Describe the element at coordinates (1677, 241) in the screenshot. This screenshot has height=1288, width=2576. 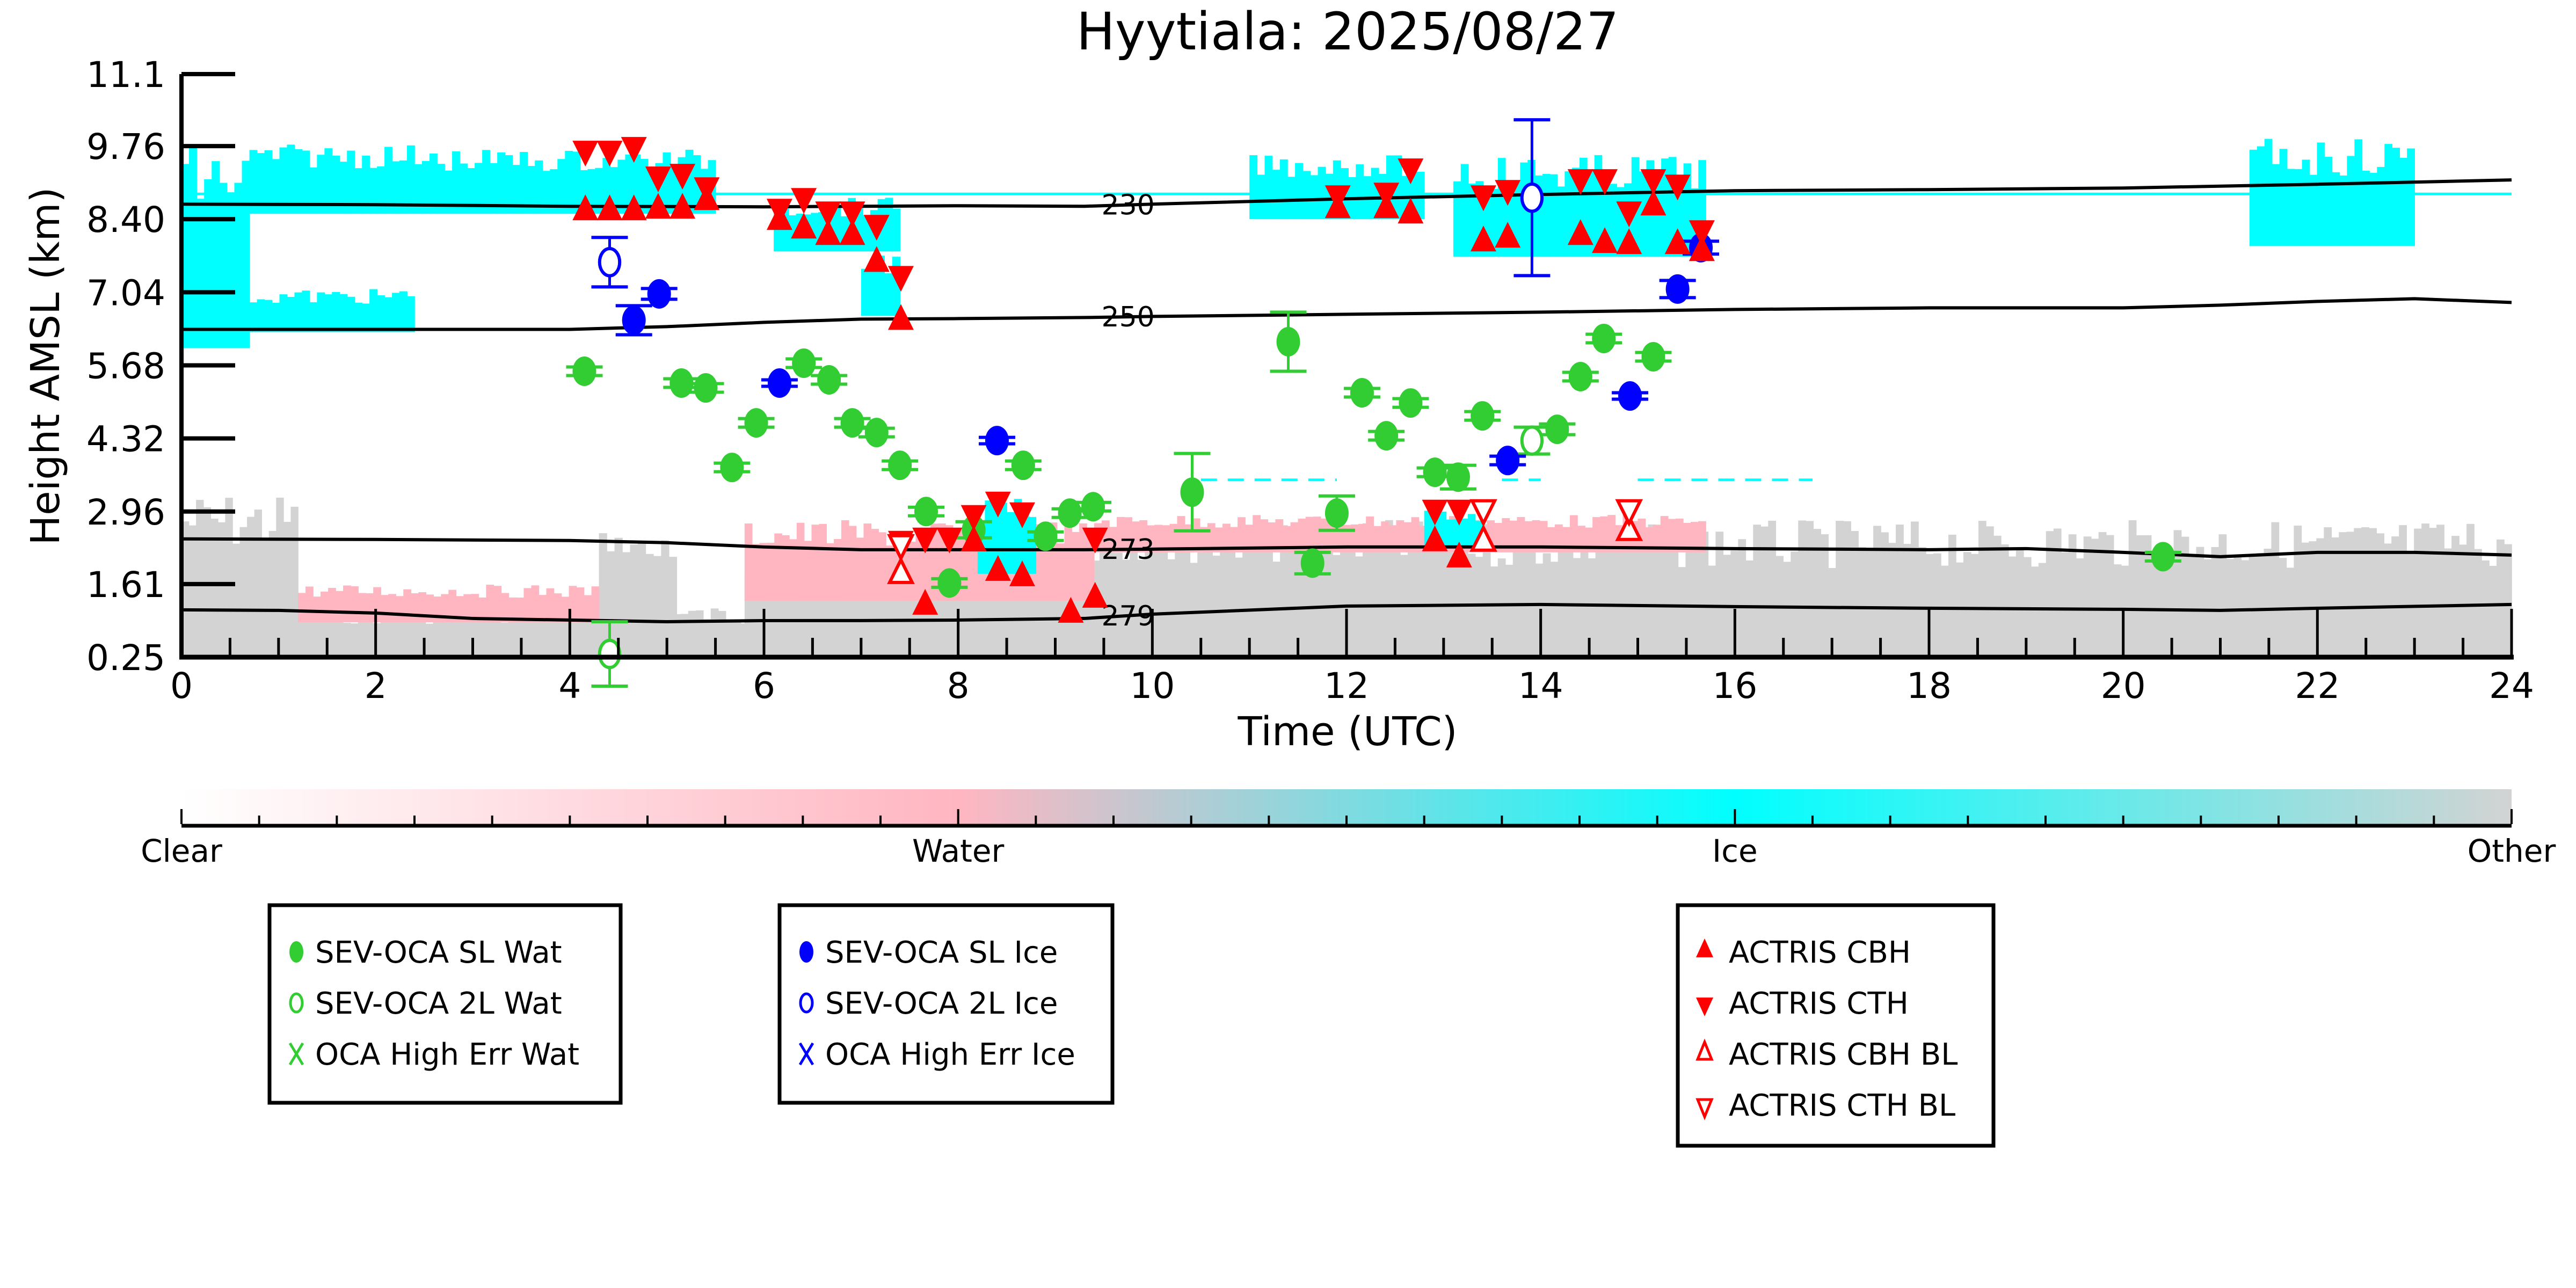
I see `actris-cbh-point` at that location.